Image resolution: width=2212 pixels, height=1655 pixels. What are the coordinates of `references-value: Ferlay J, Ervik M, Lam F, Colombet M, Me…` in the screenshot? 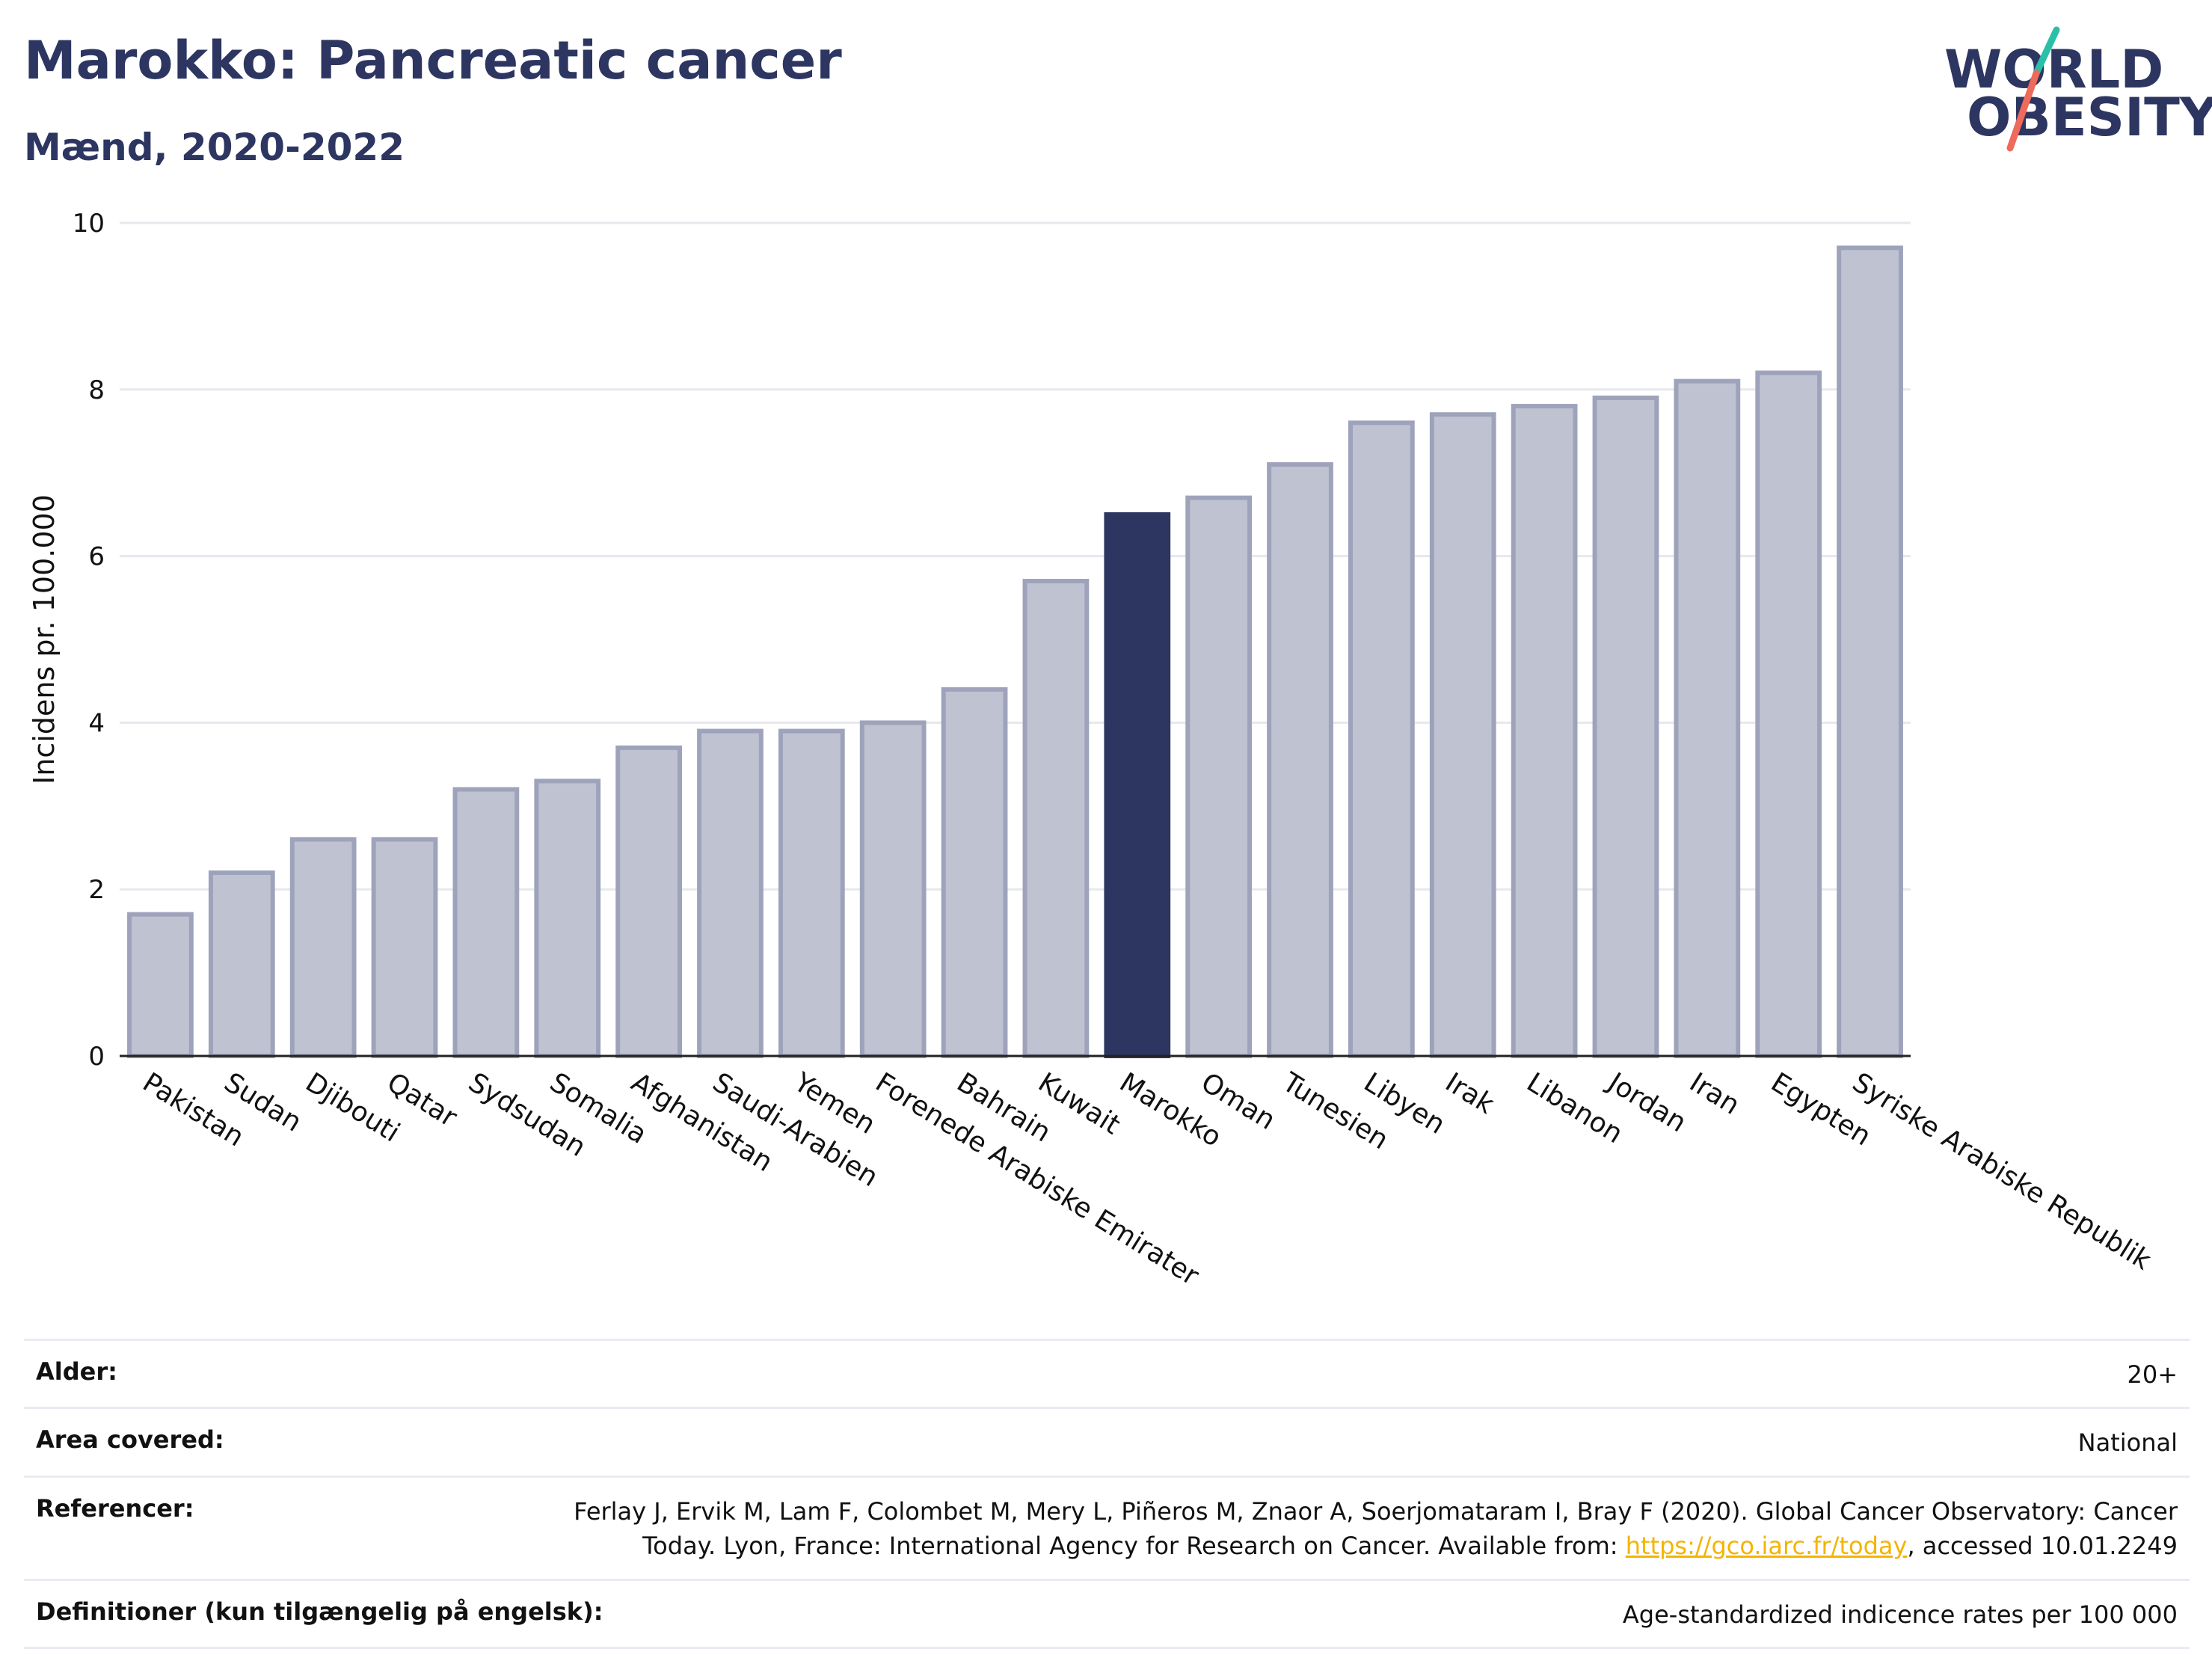 It's located at (1374, 1529).